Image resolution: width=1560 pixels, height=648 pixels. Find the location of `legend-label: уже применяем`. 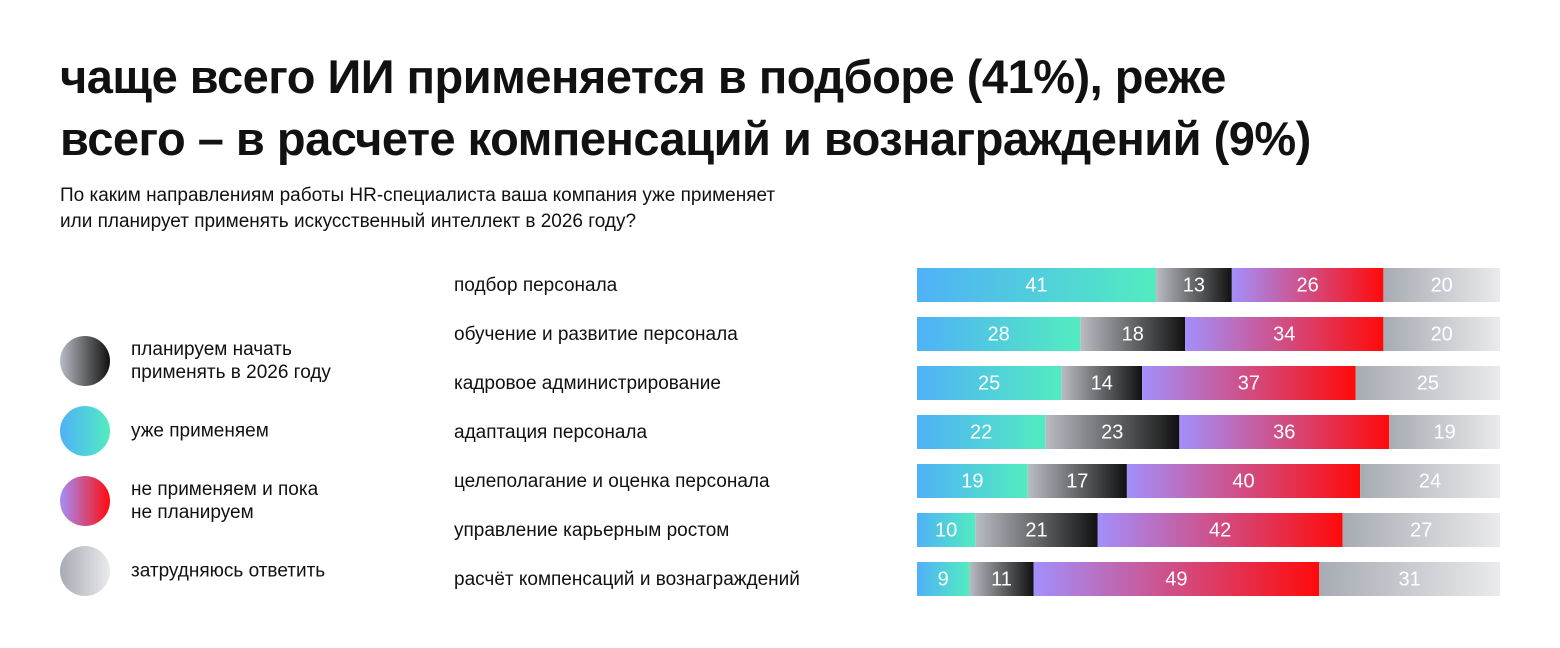

legend-label: уже применяем is located at coordinates (200, 431).